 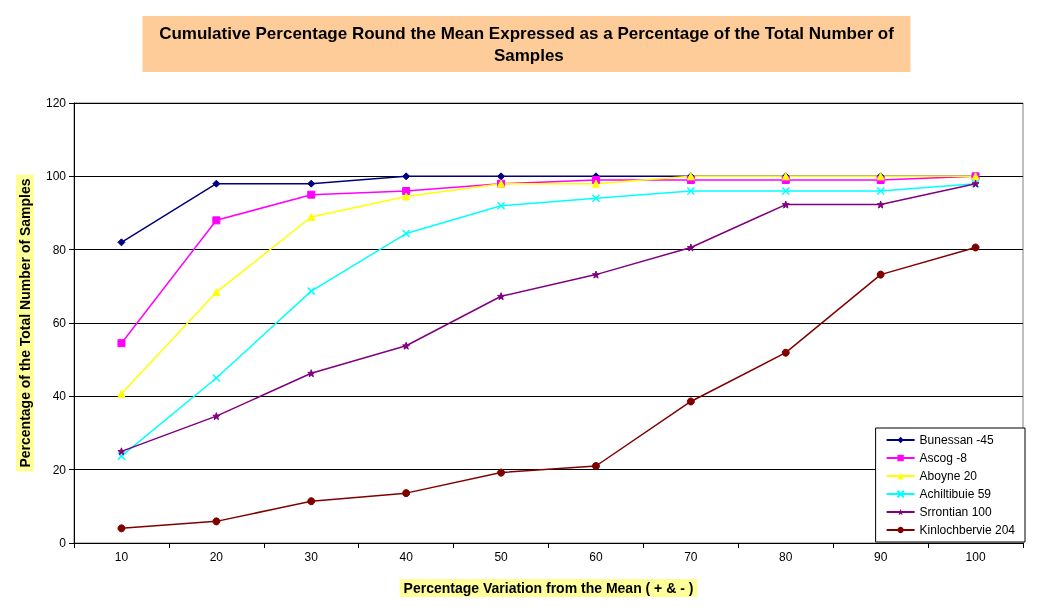 What do you see at coordinates (56, 176) in the screenshot?
I see `y-tick-label: 100` at bounding box center [56, 176].